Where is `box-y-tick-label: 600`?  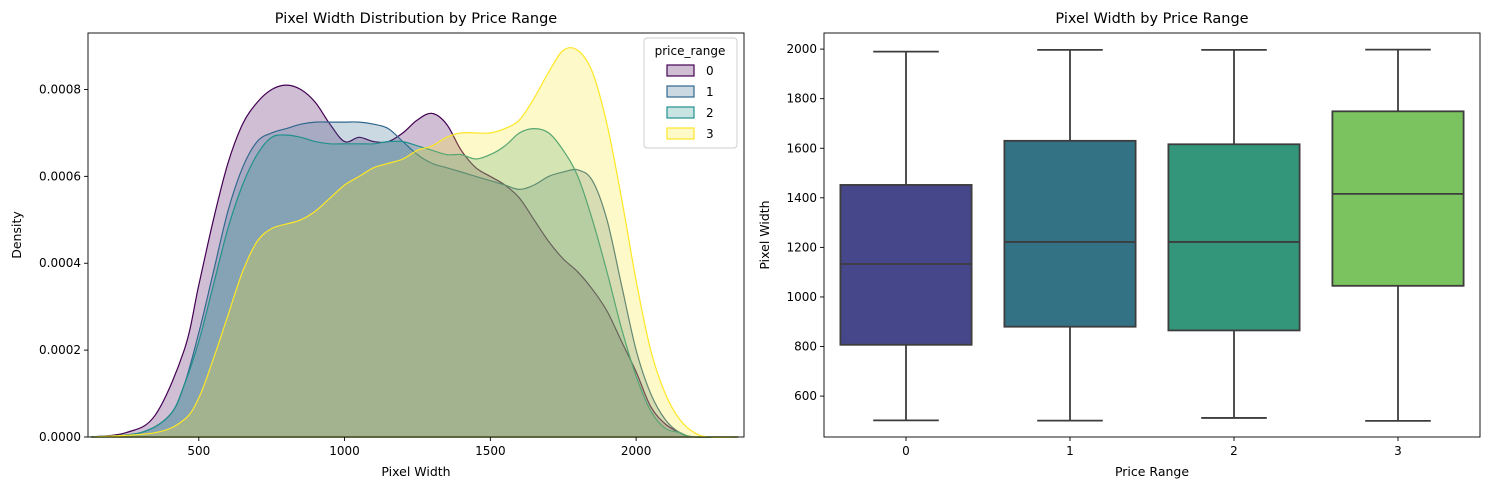
box-y-tick-label: 600 is located at coordinates (805, 396).